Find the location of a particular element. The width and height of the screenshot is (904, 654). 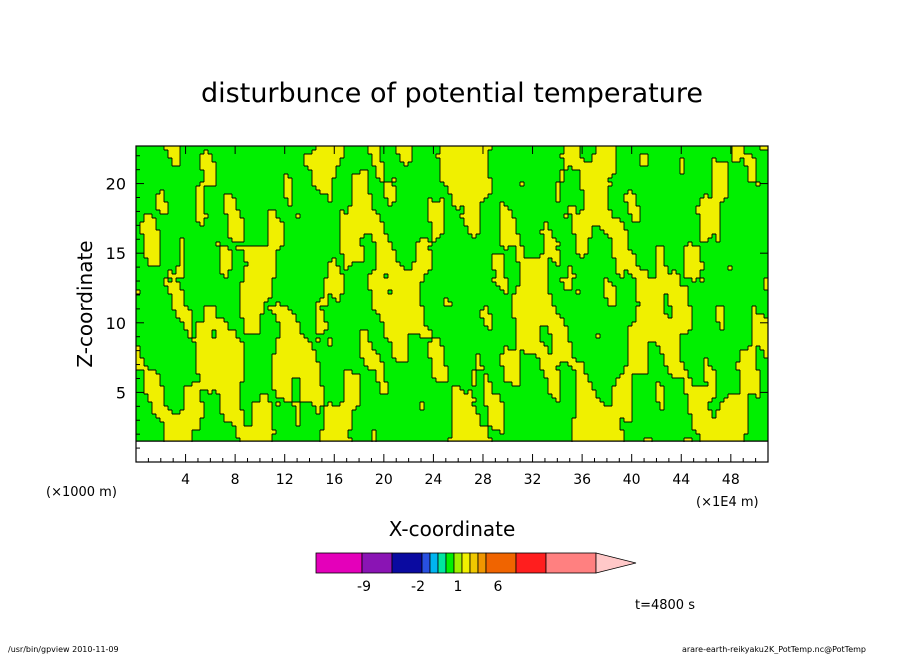

footer-left: /usr/bin/gpview 2010-11-09 is located at coordinates (63, 649).